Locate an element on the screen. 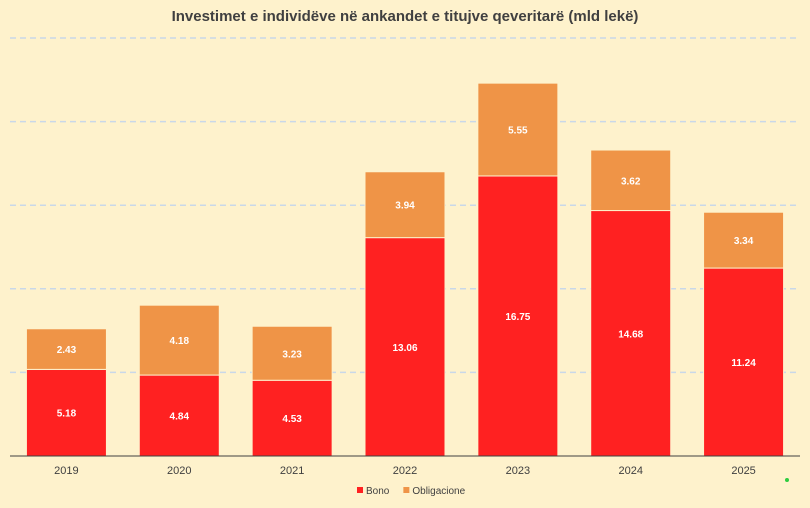 The height and width of the screenshot is (508, 810). data-label-obligacione-2024: 3.62 is located at coordinates (631, 181).